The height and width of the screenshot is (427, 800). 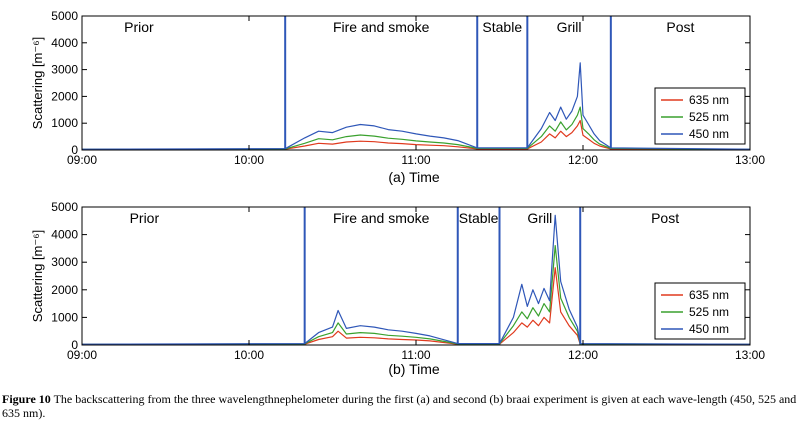 I want to click on x-axis-label: (b) Time, so click(x=414, y=369).